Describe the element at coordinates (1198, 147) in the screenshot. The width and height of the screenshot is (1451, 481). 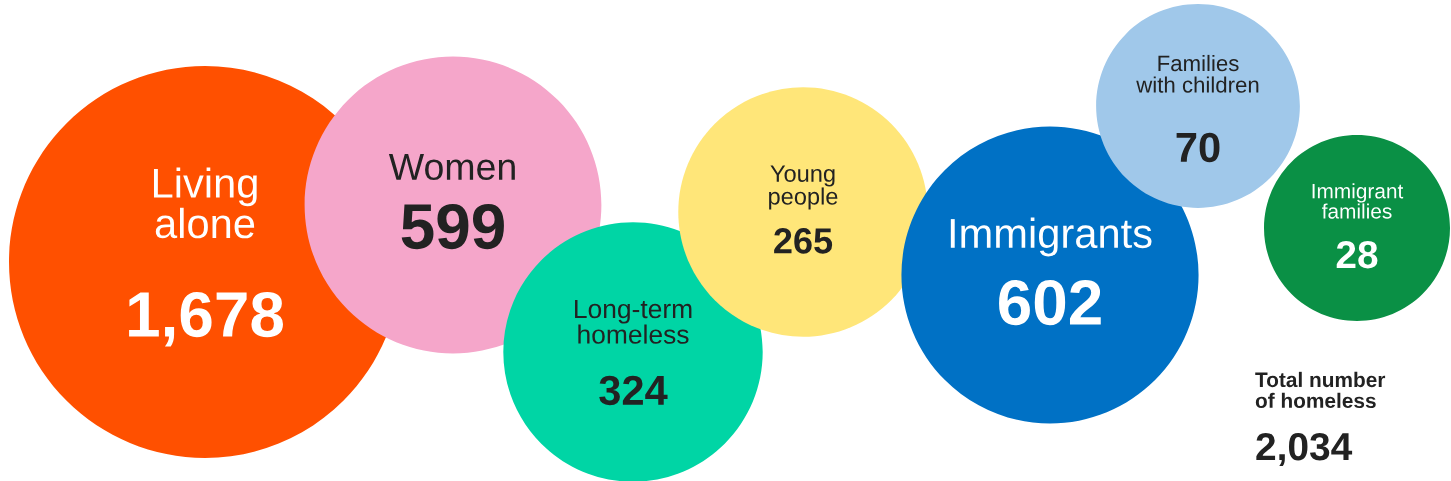
I see `data-label: 70` at that location.